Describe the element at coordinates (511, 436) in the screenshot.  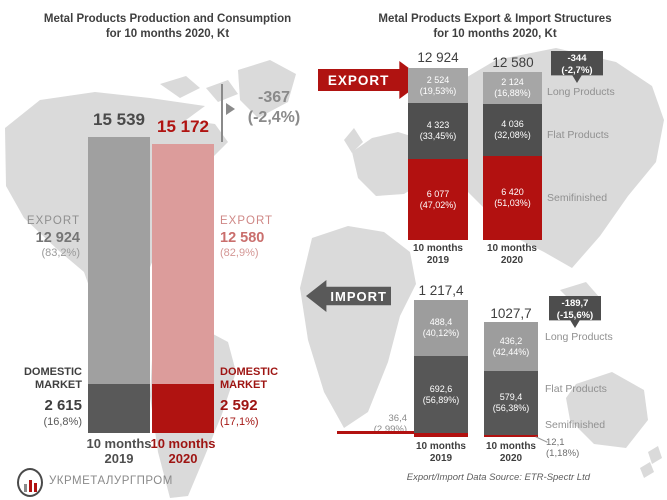
I see `import-2020-semi-segment` at that location.